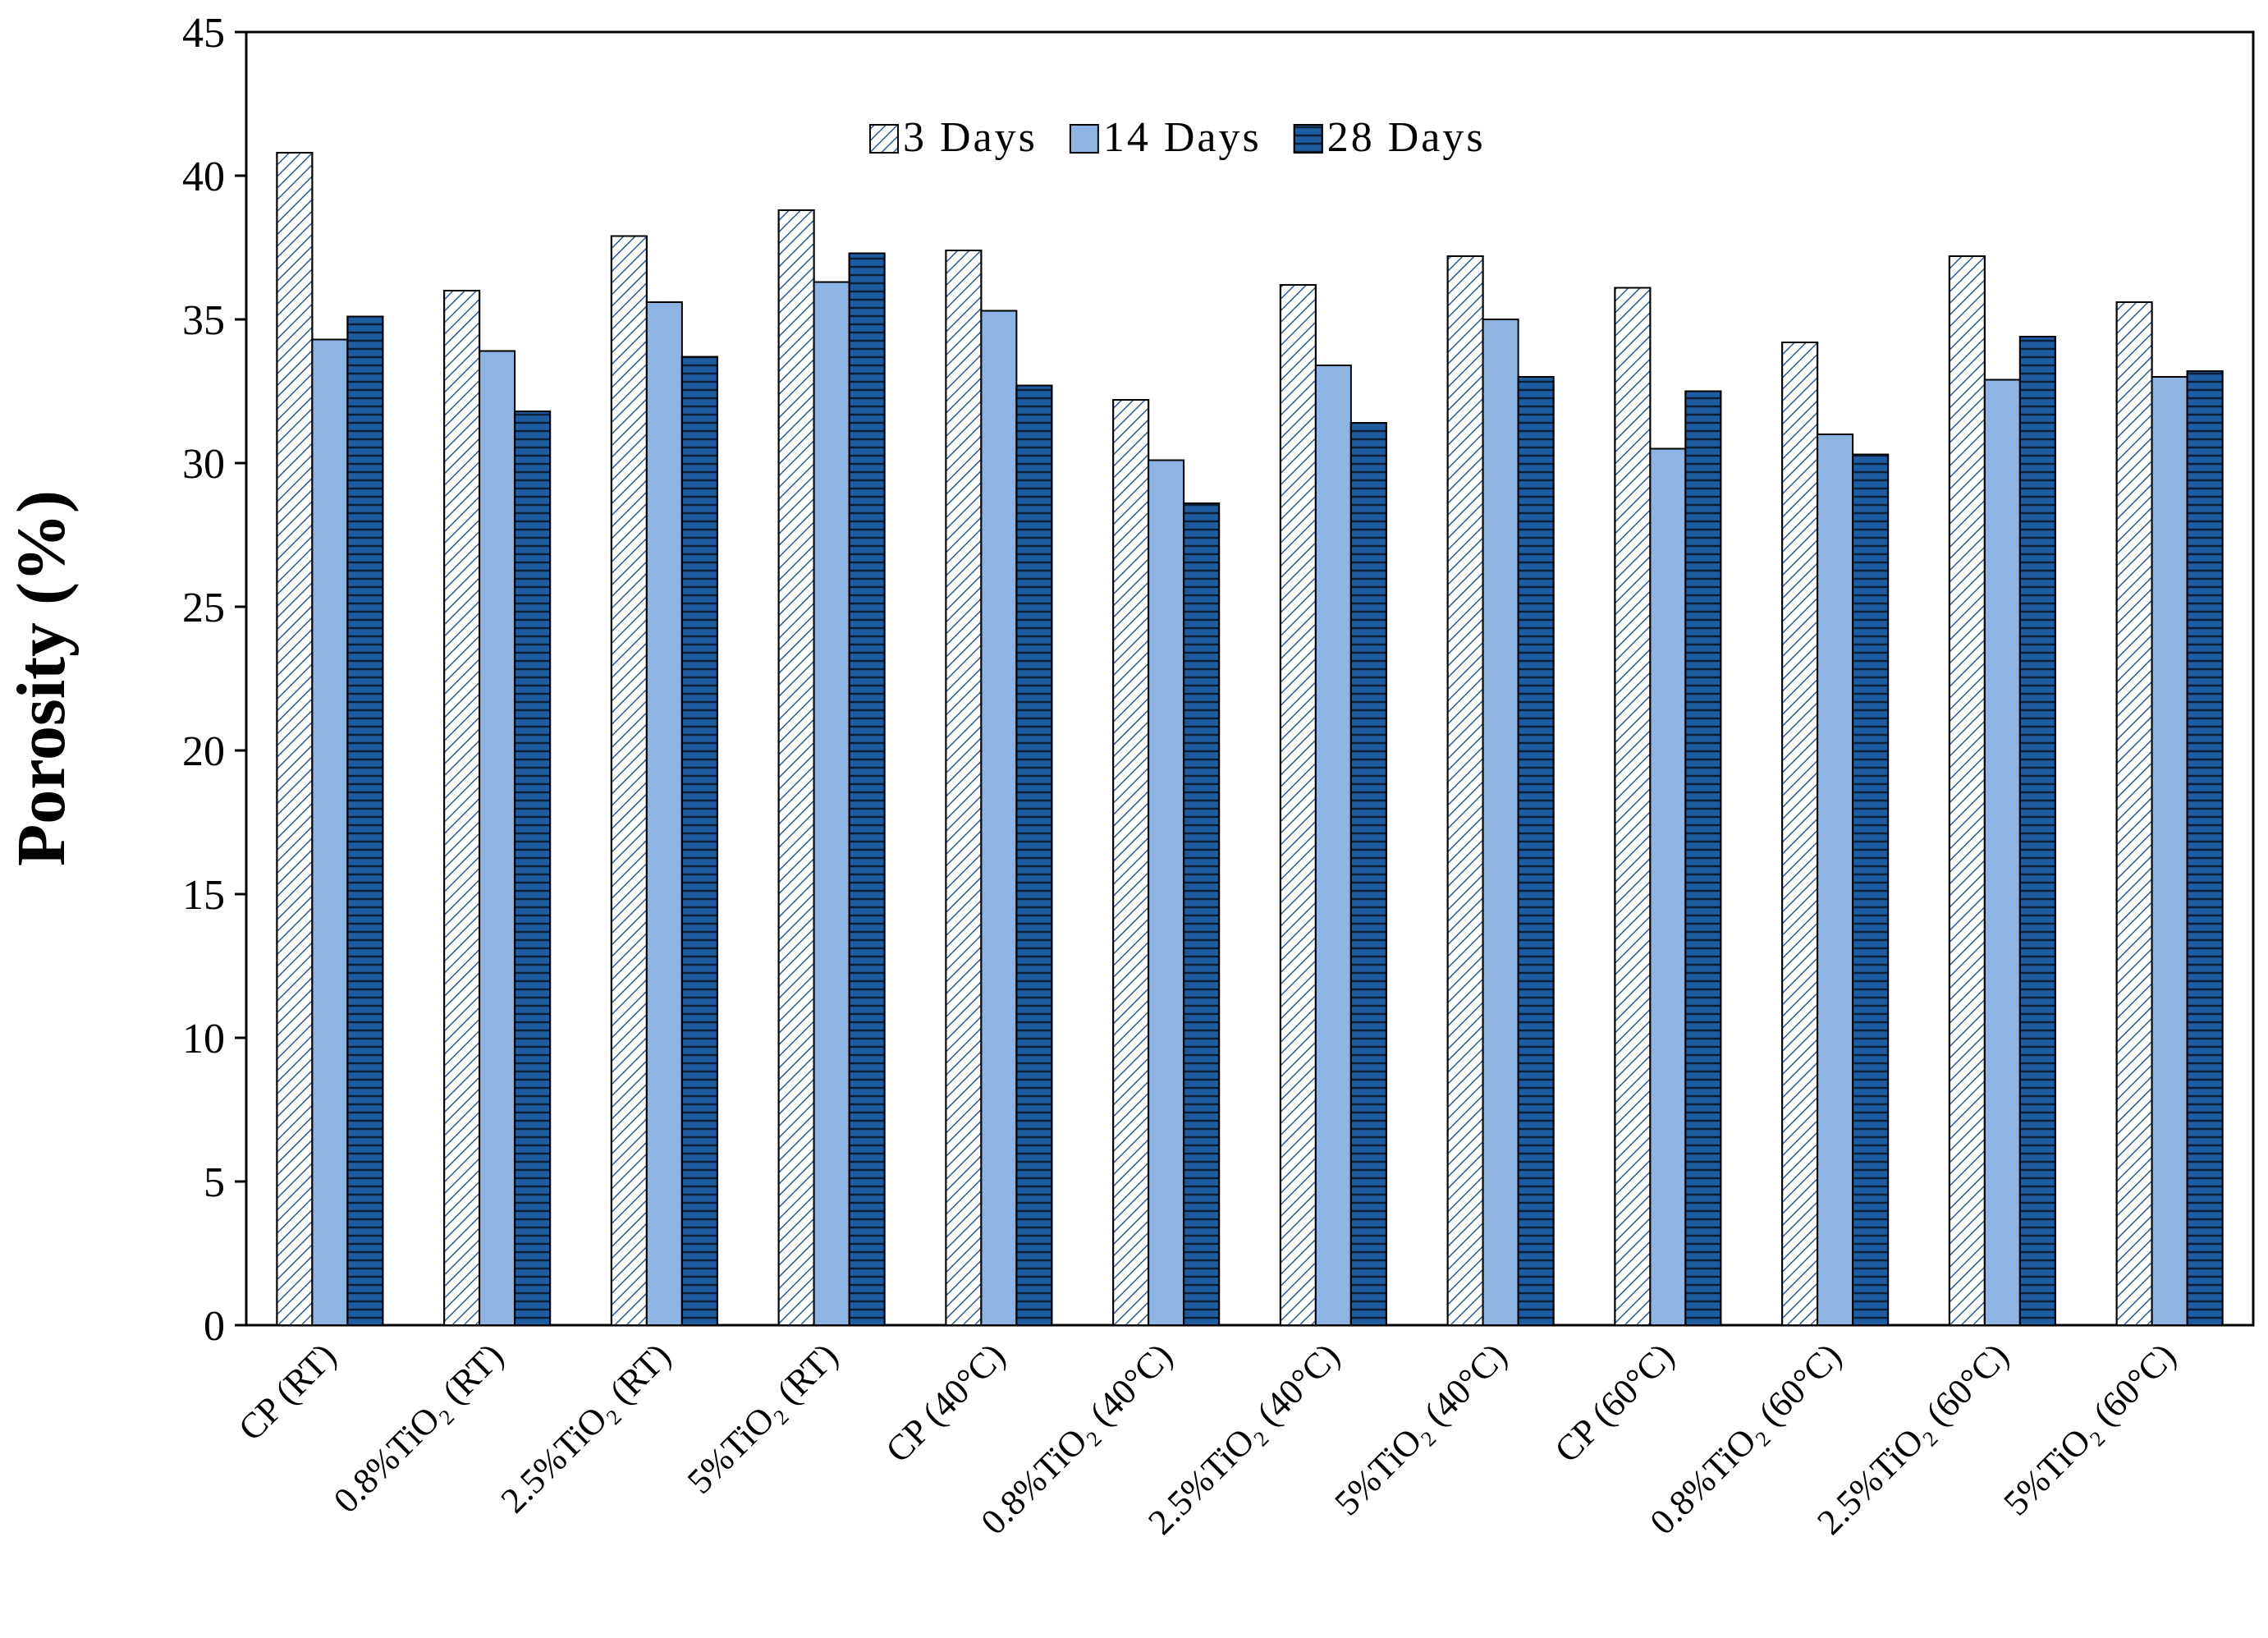  Describe the element at coordinates (287, 1391) in the screenshot. I see `x-tick-label: CP (RT)` at that location.